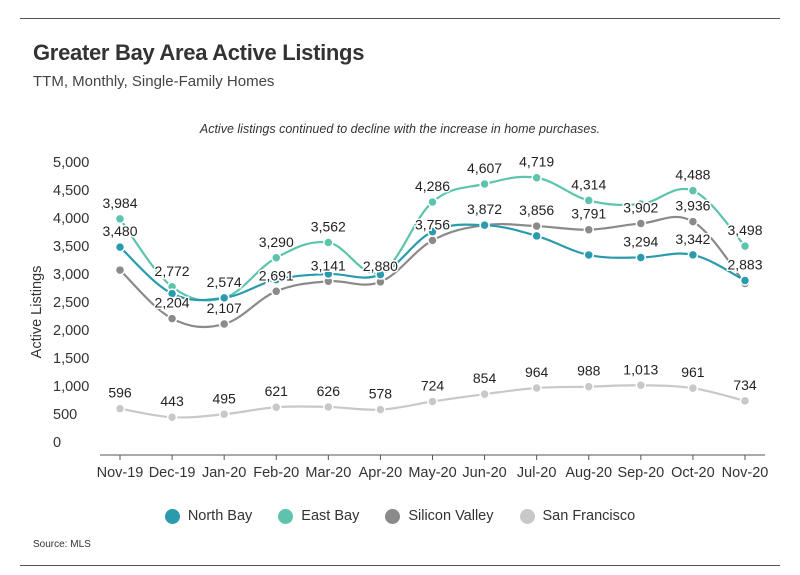  I want to click on data-label-silicon-valley: 3,936, so click(692, 206).